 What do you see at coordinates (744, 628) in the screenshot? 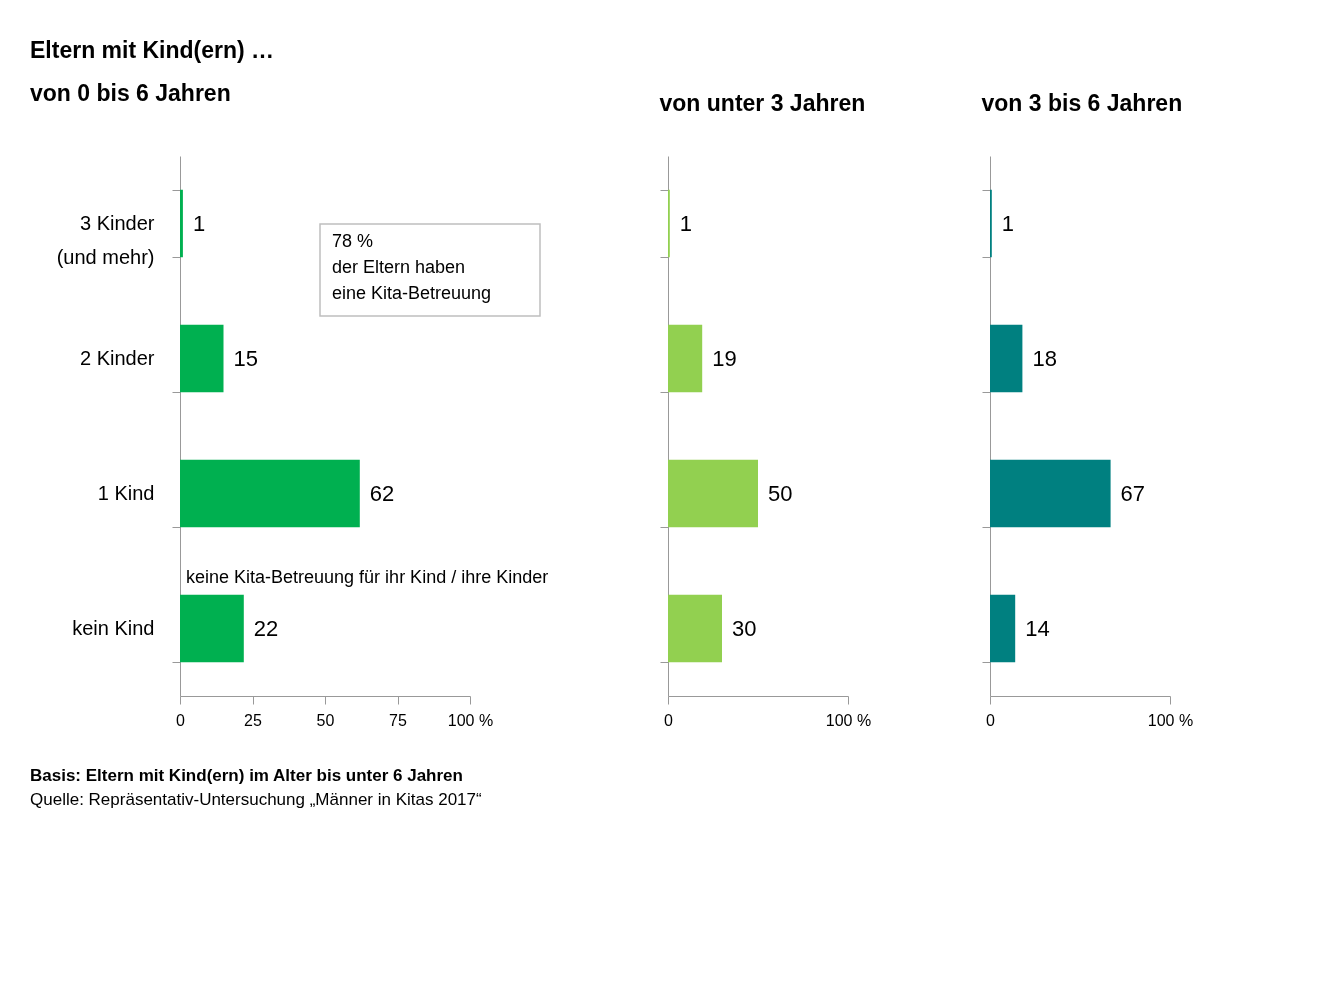
I see `data-label: 30` at bounding box center [744, 628].